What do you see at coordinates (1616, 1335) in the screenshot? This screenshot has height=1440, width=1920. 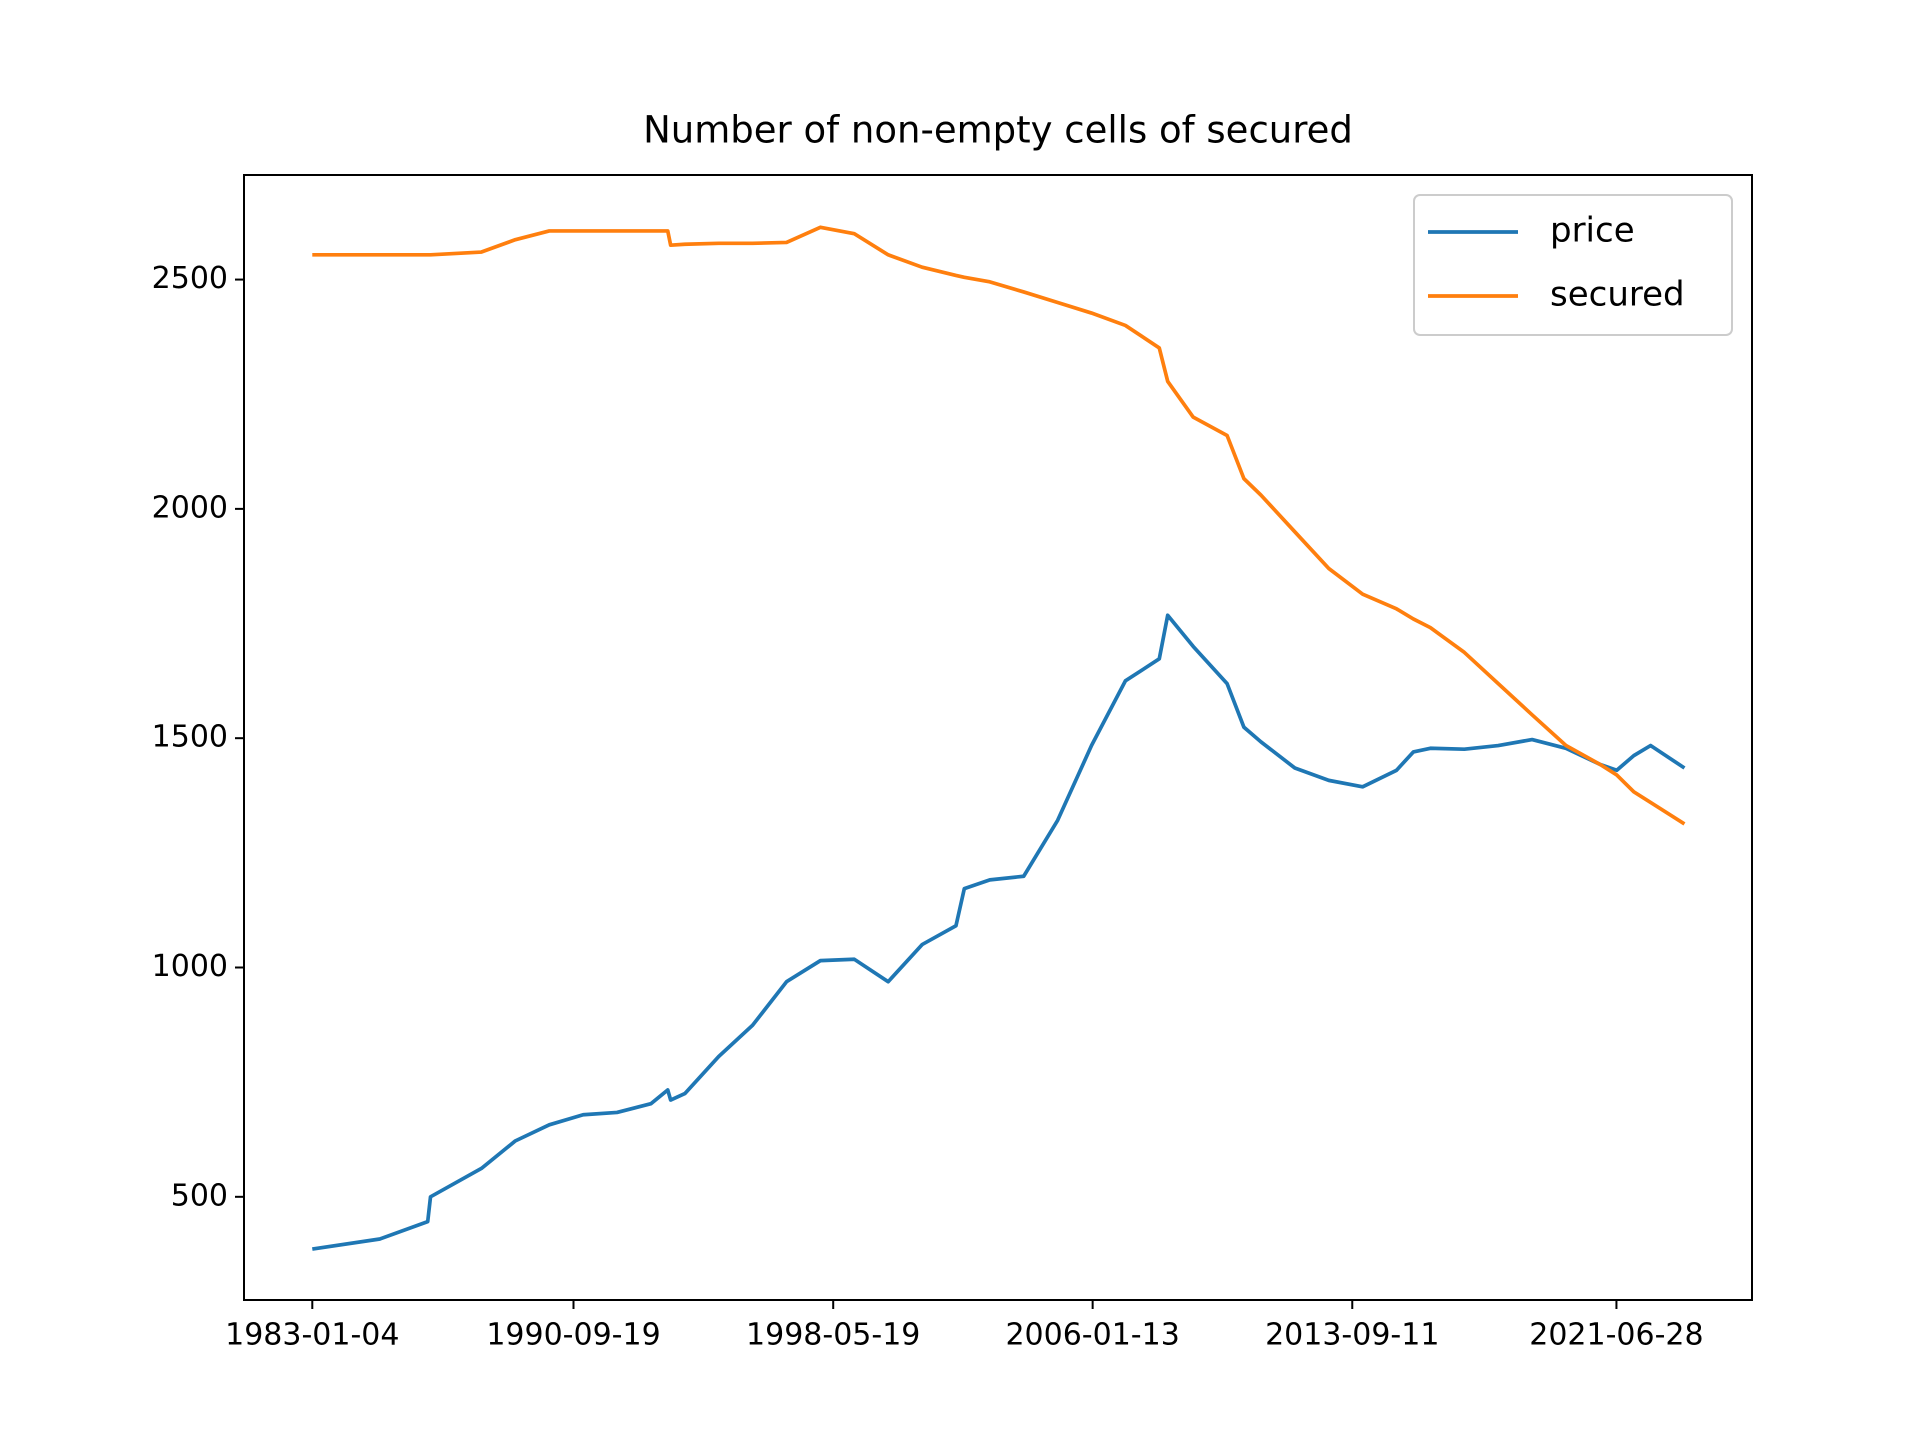 I see `x-tick-label: 2021-06-28` at bounding box center [1616, 1335].